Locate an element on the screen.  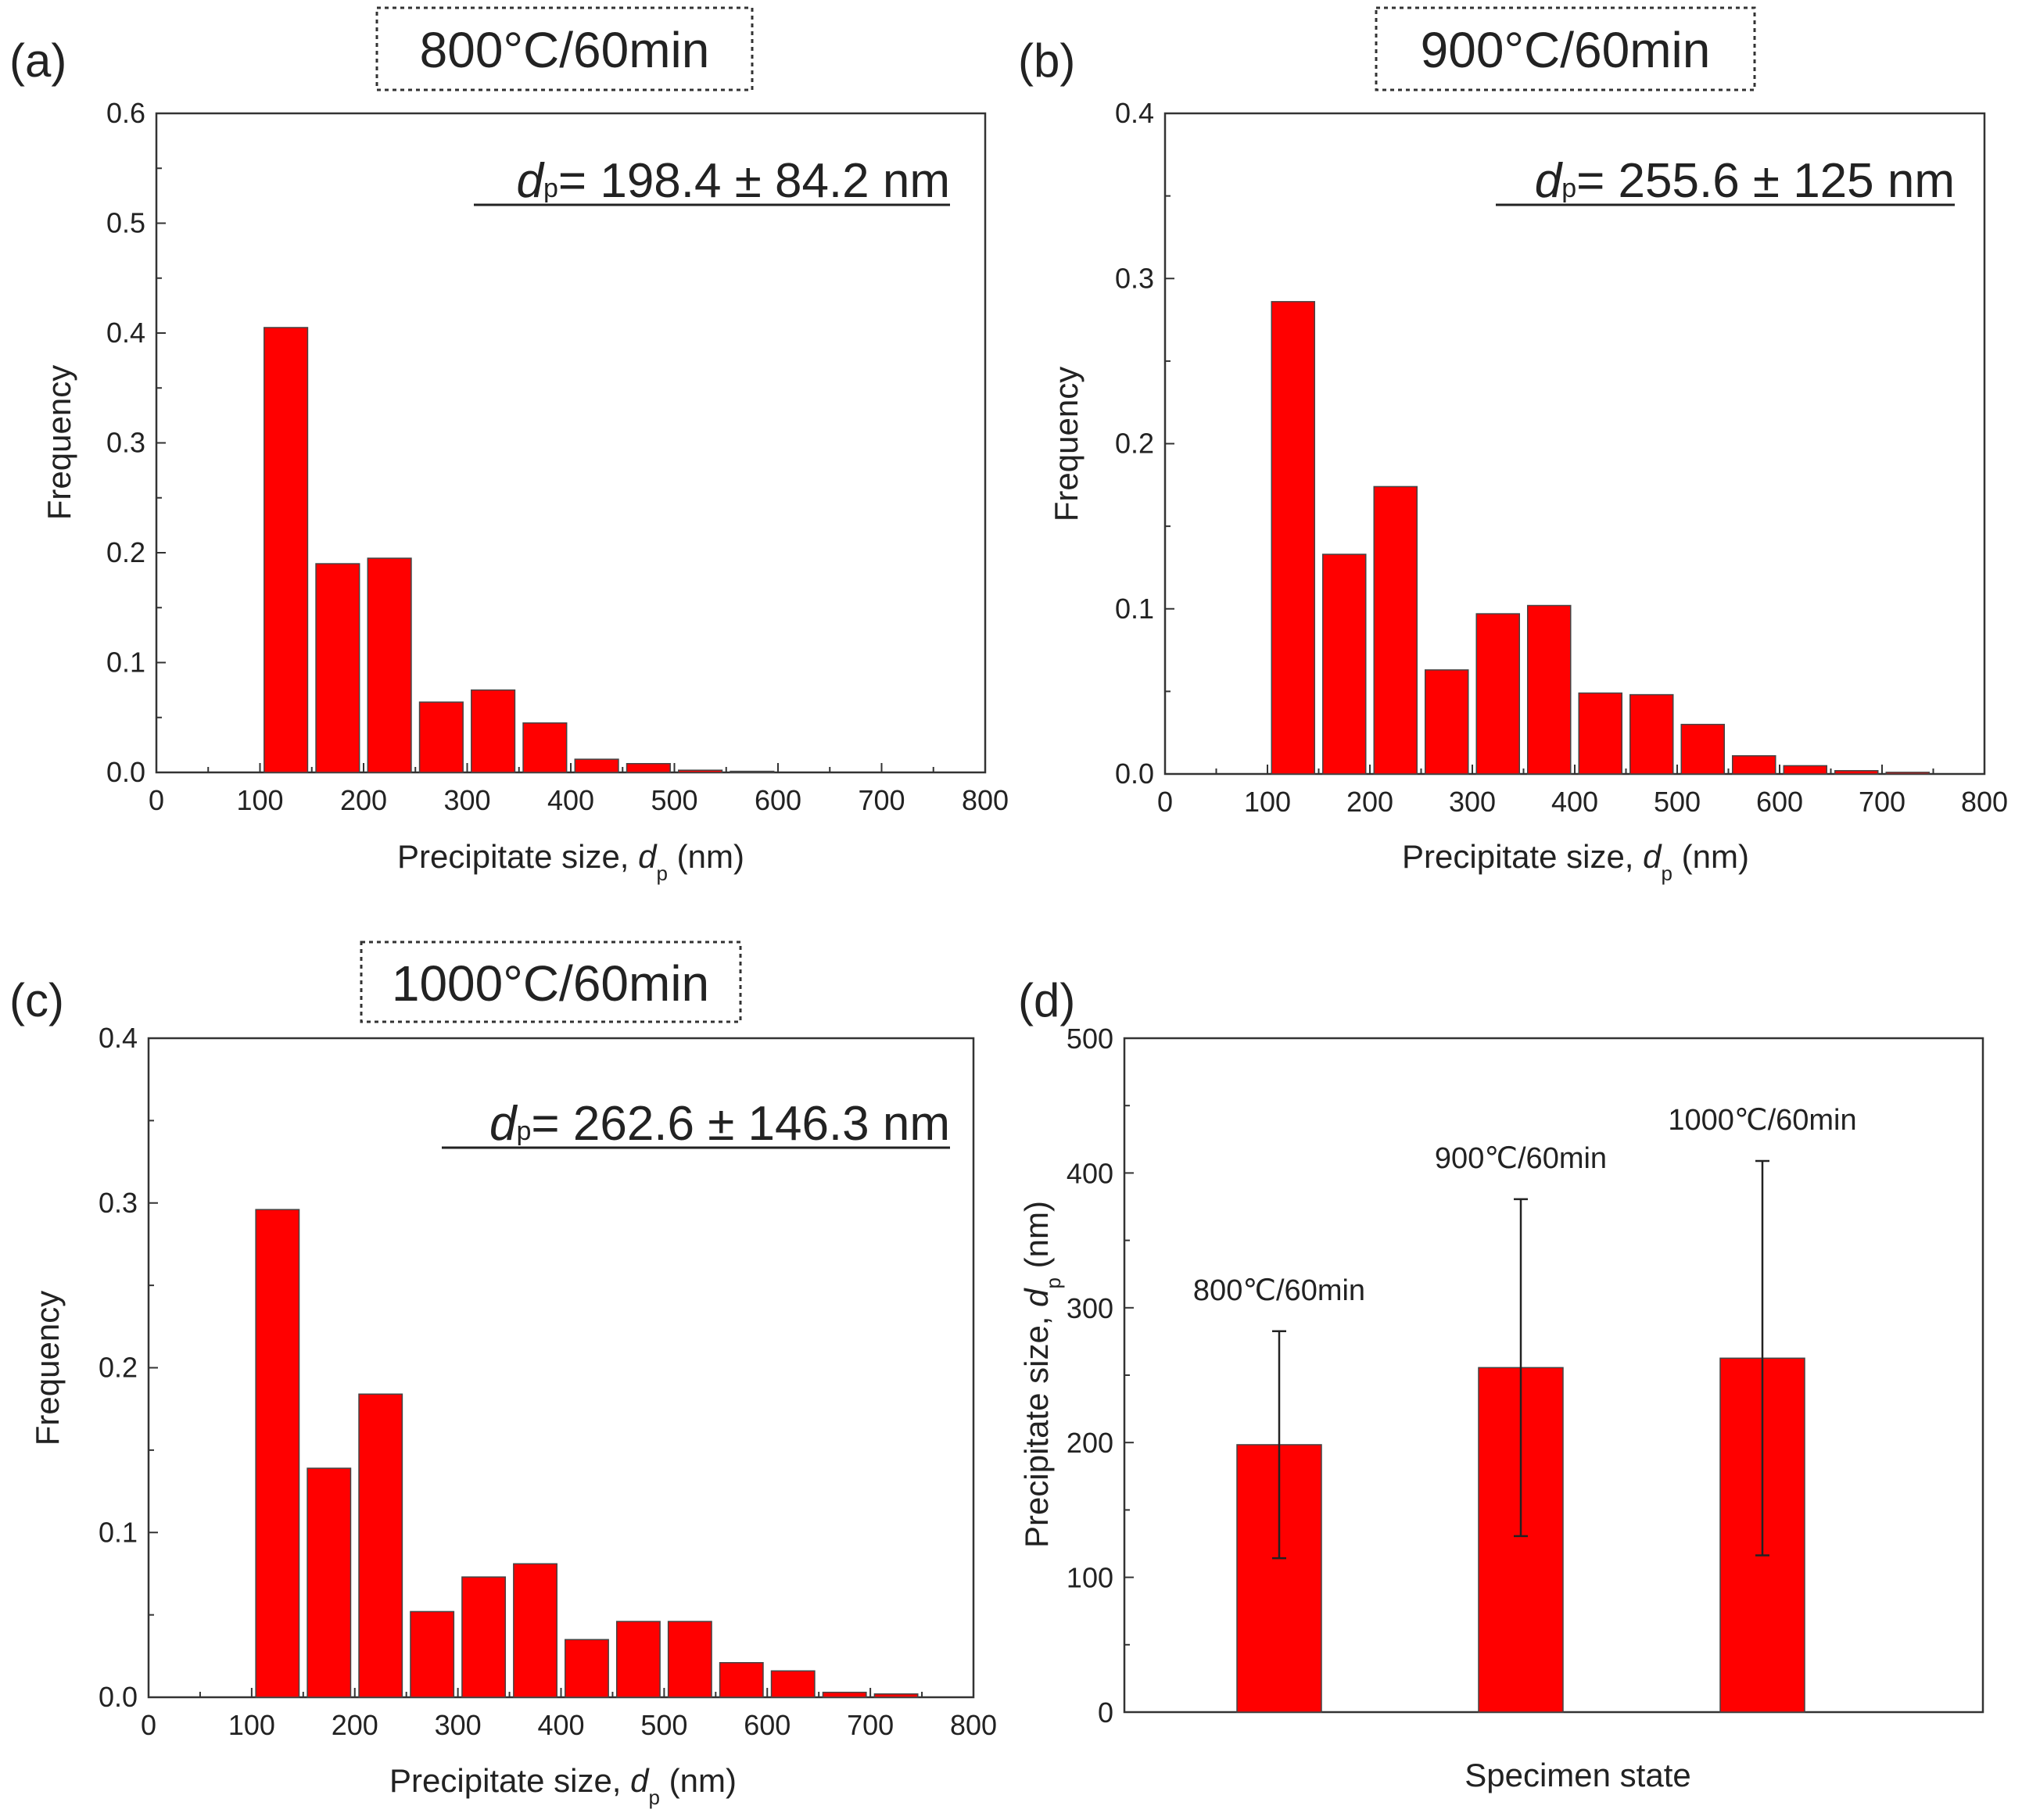
stat-annotation: dp= 255.6 ± 125 nm is located at coordinates (1745, 181).